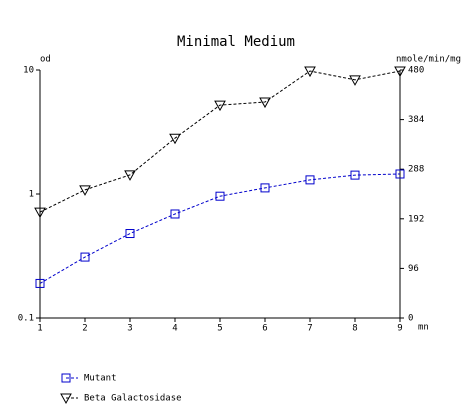 This screenshot has height=405, width=472. I want to click on x-tick-label: 1, so click(39, 329).